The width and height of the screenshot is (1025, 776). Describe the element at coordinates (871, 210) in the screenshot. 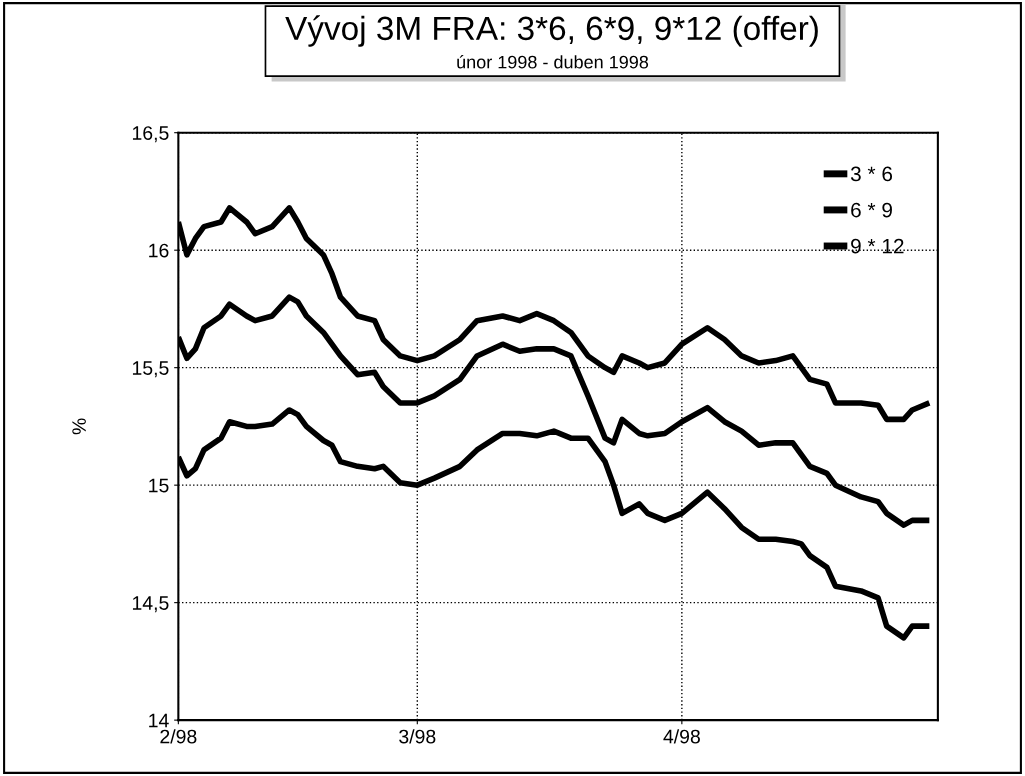

I see `legend-label: 6 * 9` at that location.